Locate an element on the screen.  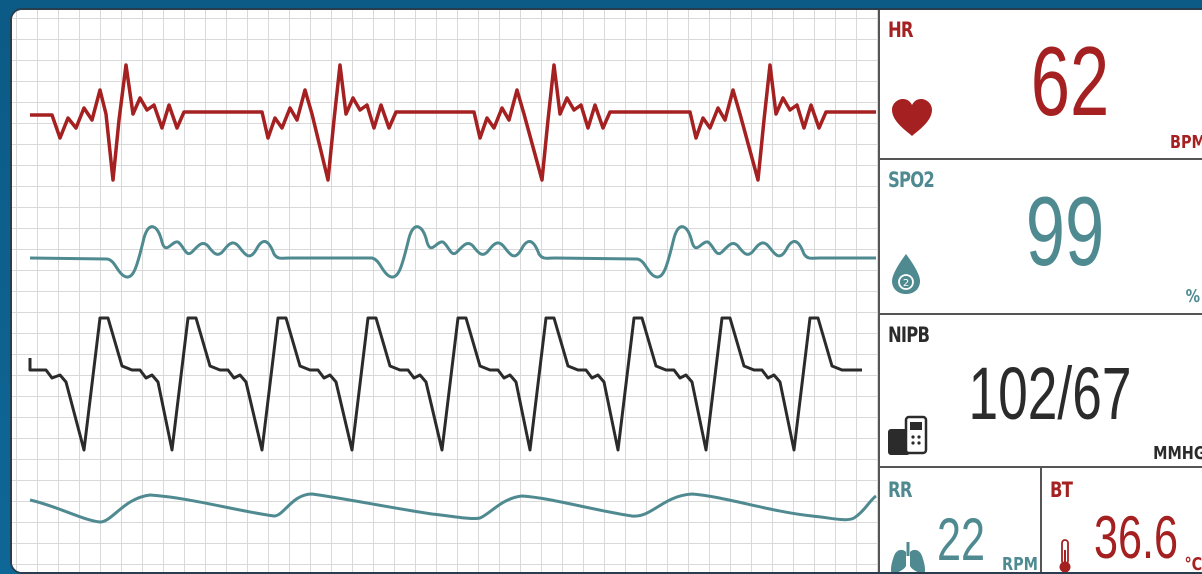
vital-spo2: SPO2 2 99 % is located at coordinates (1041, 237).